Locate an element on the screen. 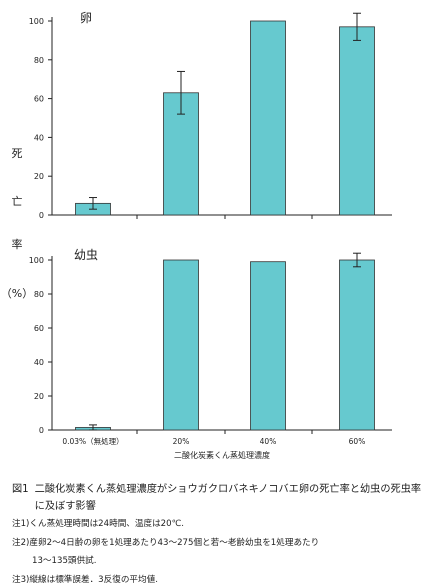 The image size is (434, 586). figure-number: 図1 is located at coordinates (20, 489).